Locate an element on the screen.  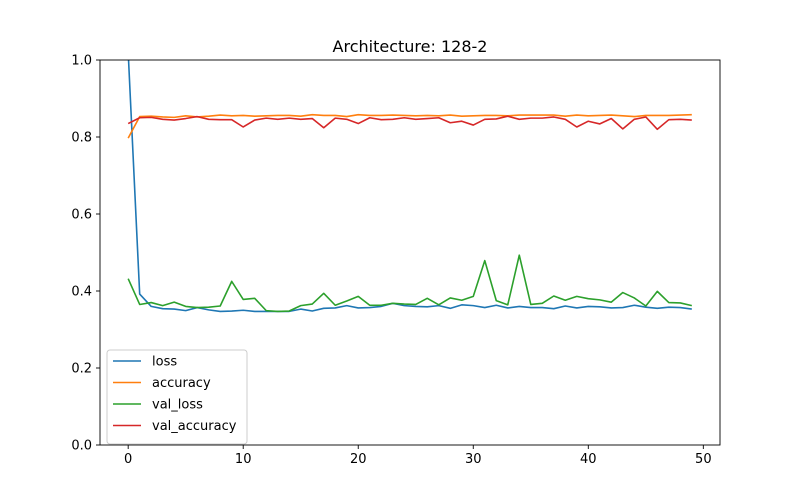
y-tick-label: 0.0 is located at coordinates (81, 446).